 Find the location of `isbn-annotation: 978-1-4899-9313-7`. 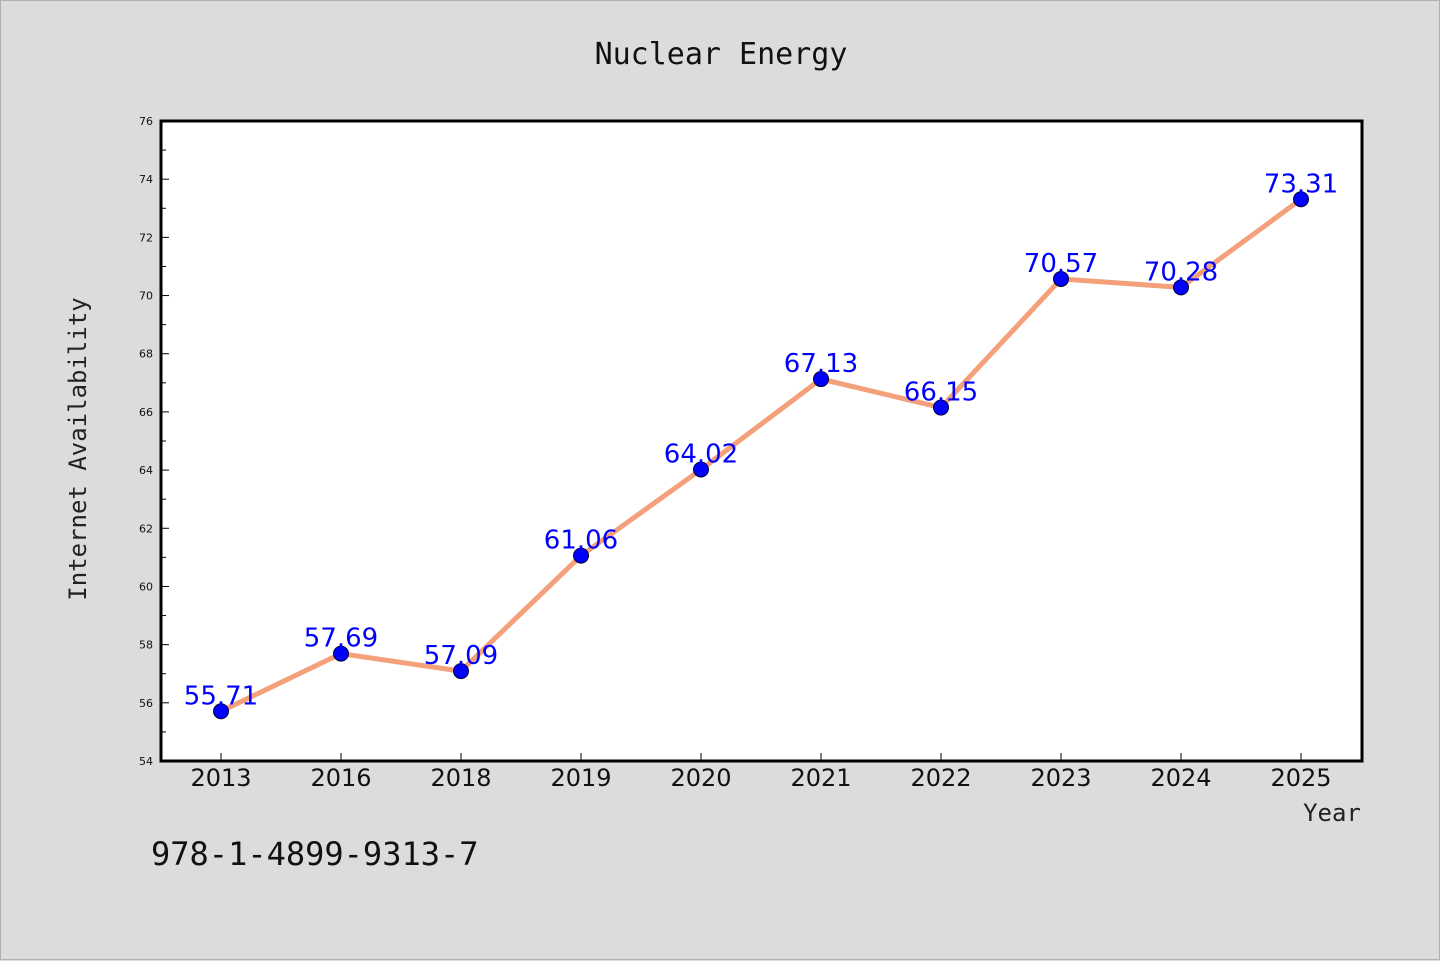

isbn-annotation: 978-1-4899-9313-7 is located at coordinates (315, 854).